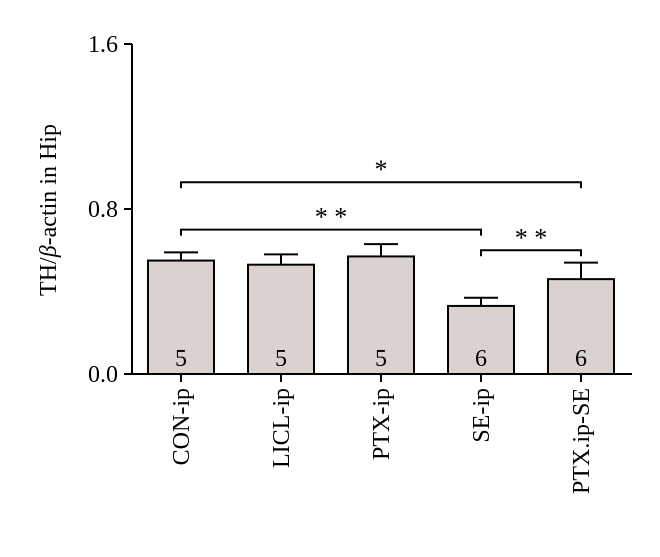  What do you see at coordinates (49, 251) in the screenshot?
I see `y-axis-label-symbol: β` at bounding box center [49, 251].